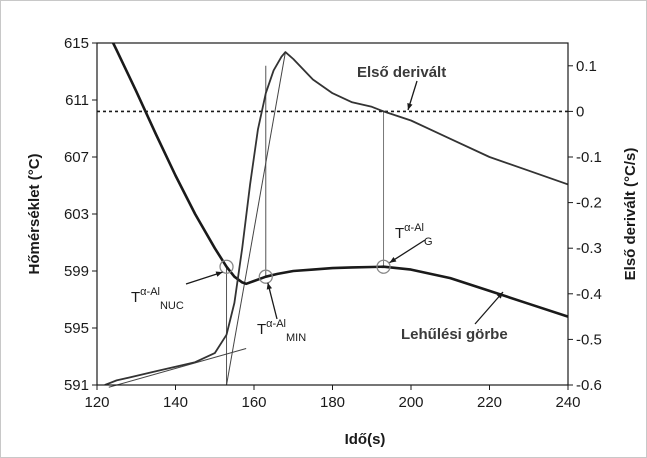  What do you see at coordinates (567, 402) in the screenshot?
I see `x-tick-label: 240` at bounding box center [567, 402].